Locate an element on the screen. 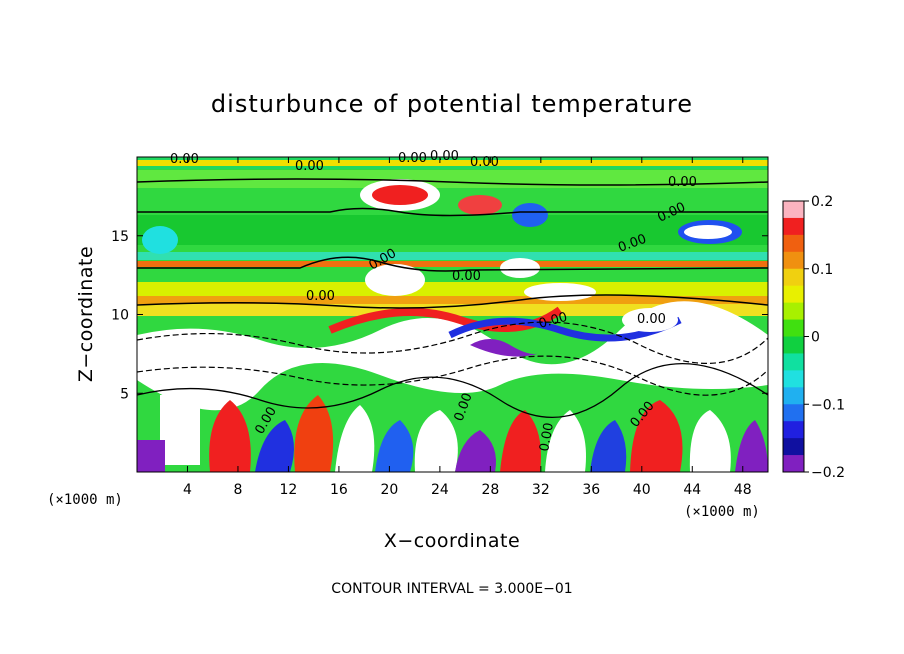 The image size is (904, 654). colorbar-tick-label: 0 is located at coordinates (815, 338).